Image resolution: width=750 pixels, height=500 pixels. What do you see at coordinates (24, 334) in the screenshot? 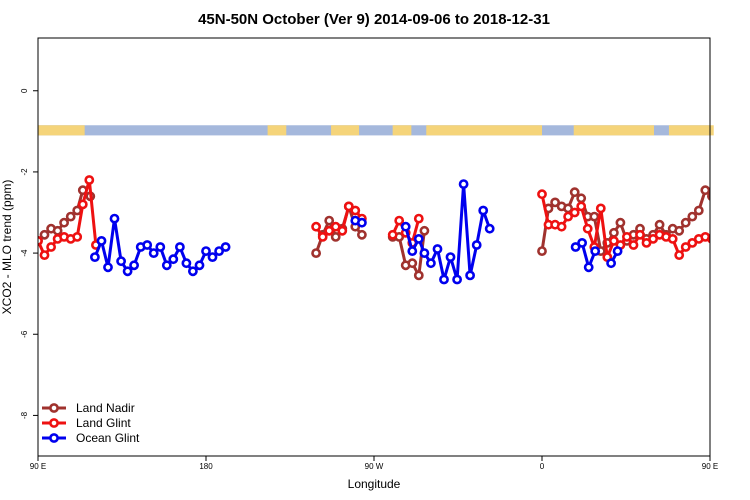
I see `y-tick-label-3: -6` at bounding box center [24, 334].